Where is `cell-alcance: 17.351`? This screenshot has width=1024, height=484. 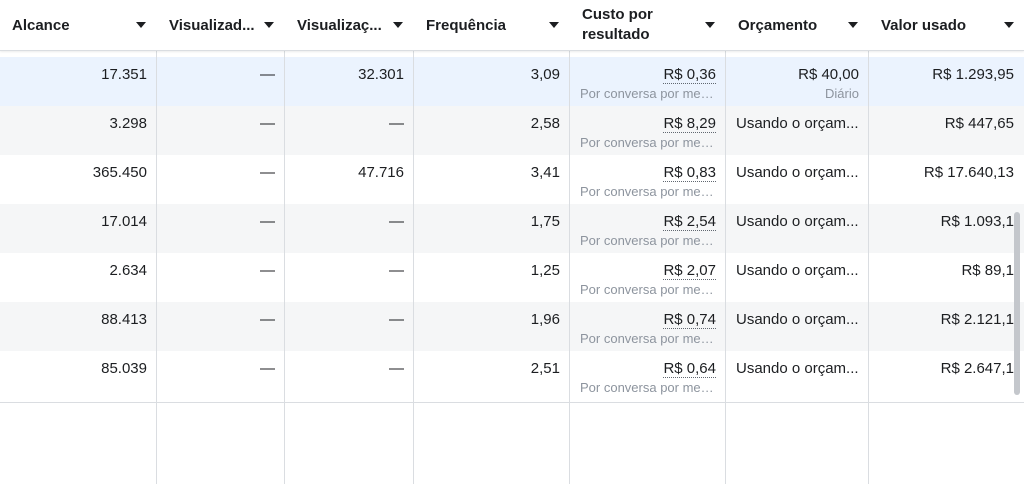 cell-alcance: 17.351 is located at coordinates (124, 74).